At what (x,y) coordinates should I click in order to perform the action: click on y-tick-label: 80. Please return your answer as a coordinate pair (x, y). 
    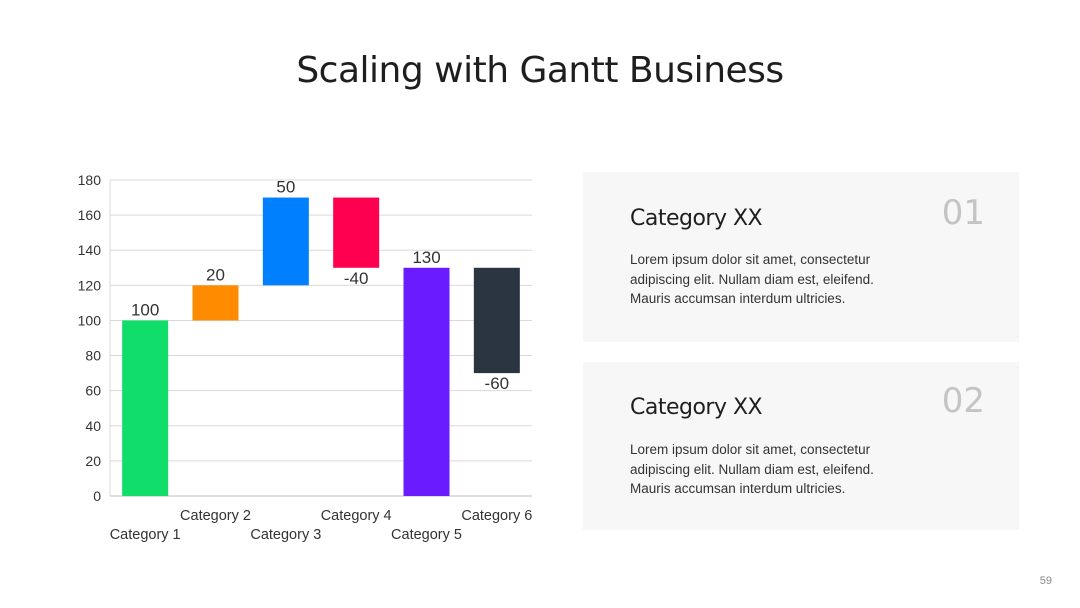
    Looking at the image, I should click on (93, 356).